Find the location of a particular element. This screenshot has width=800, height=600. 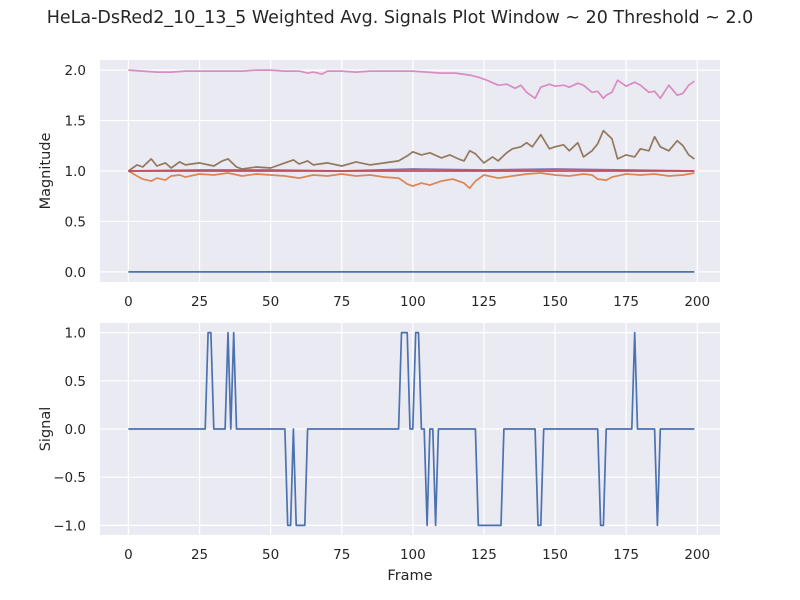

x-axis-label: Frame is located at coordinates (409, 576).